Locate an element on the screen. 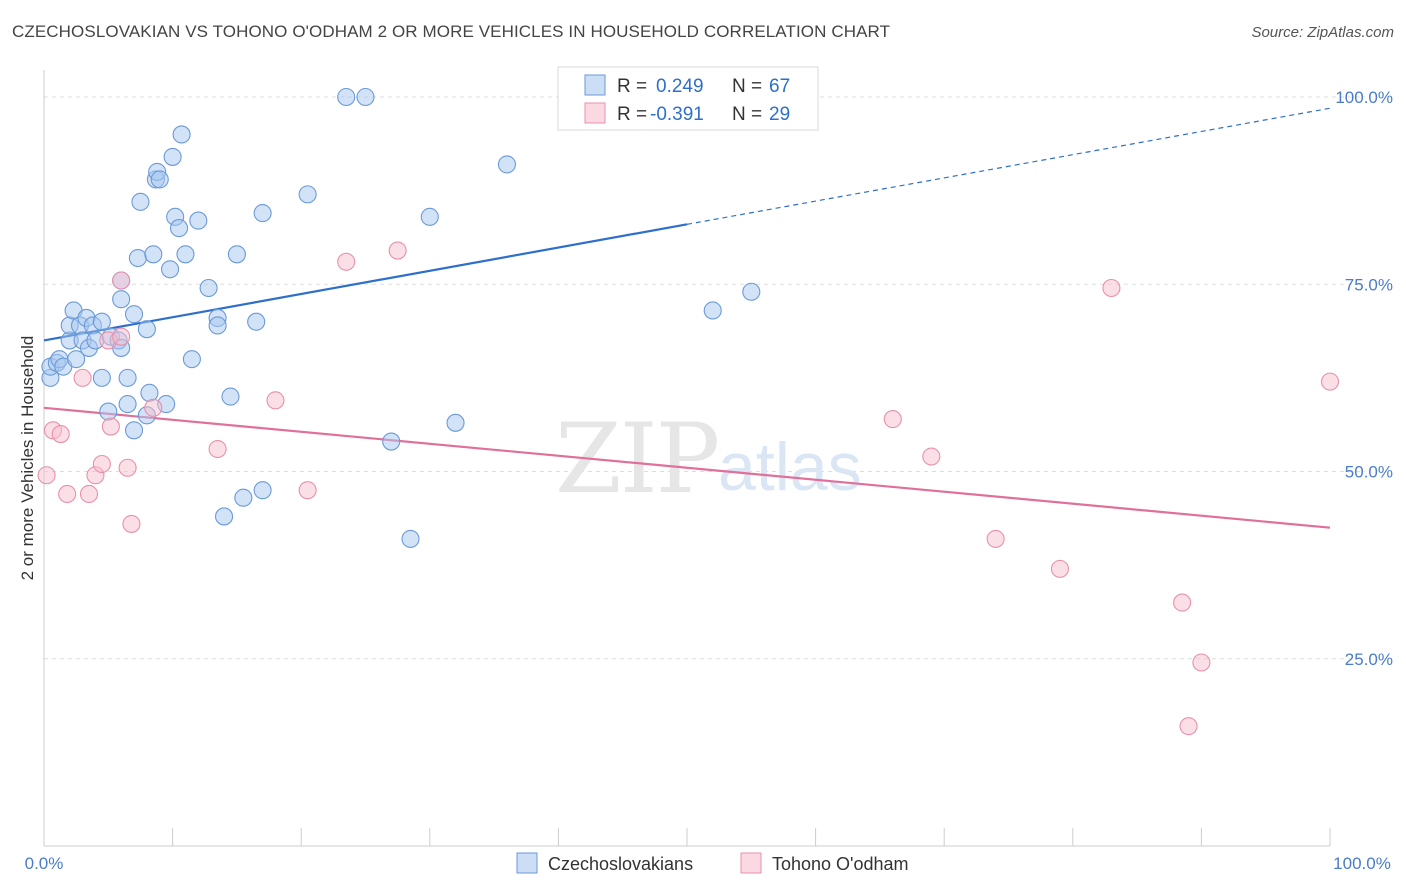 This screenshot has height=892, width=1406. y-axis-tick-labels: 25.0% 50.0% 75.0% 100.0% is located at coordinates (1364, 378).